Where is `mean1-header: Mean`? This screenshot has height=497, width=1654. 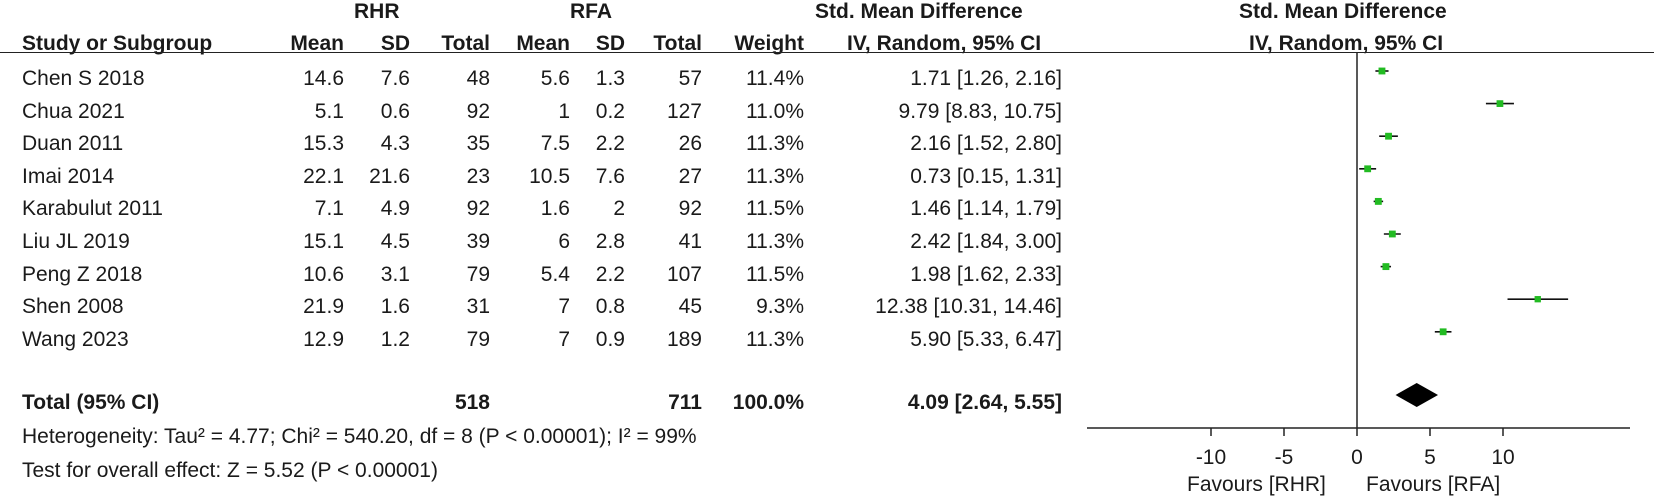
mean1-header: Mean is located at coordinates (317, 43).